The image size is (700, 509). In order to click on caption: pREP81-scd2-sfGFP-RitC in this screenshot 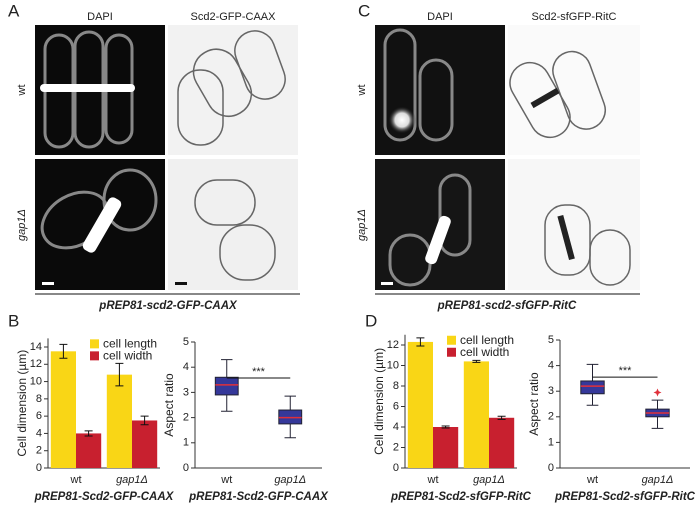, I will do `click(507, 306)`.